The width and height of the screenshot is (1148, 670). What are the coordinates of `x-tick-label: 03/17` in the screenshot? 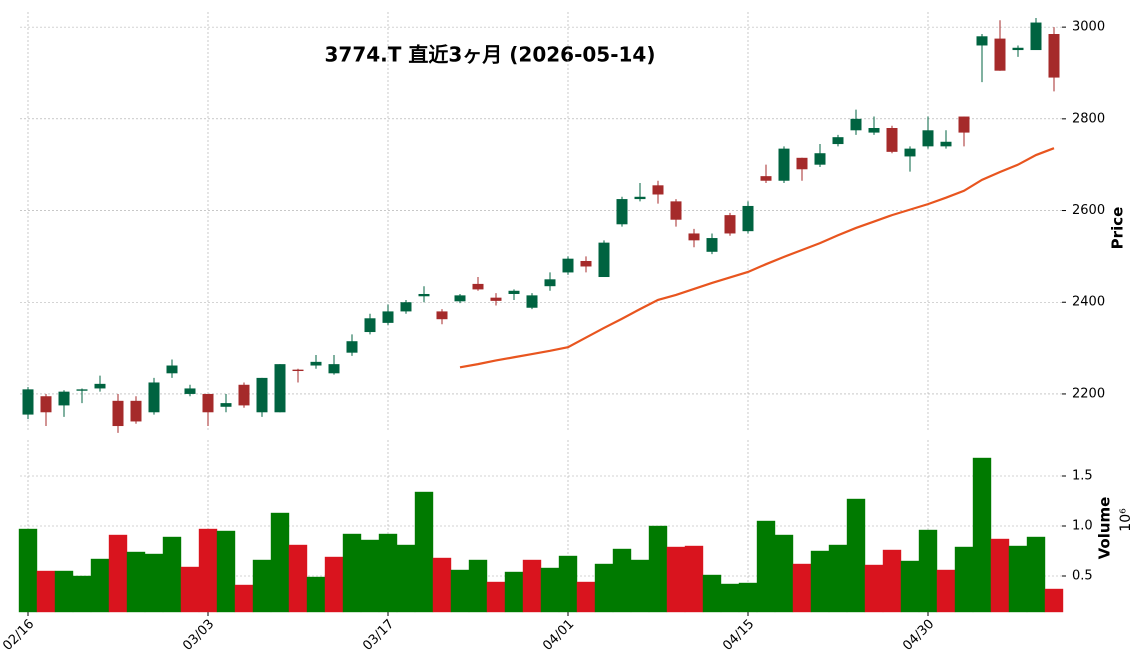 It's located at (378, 635).